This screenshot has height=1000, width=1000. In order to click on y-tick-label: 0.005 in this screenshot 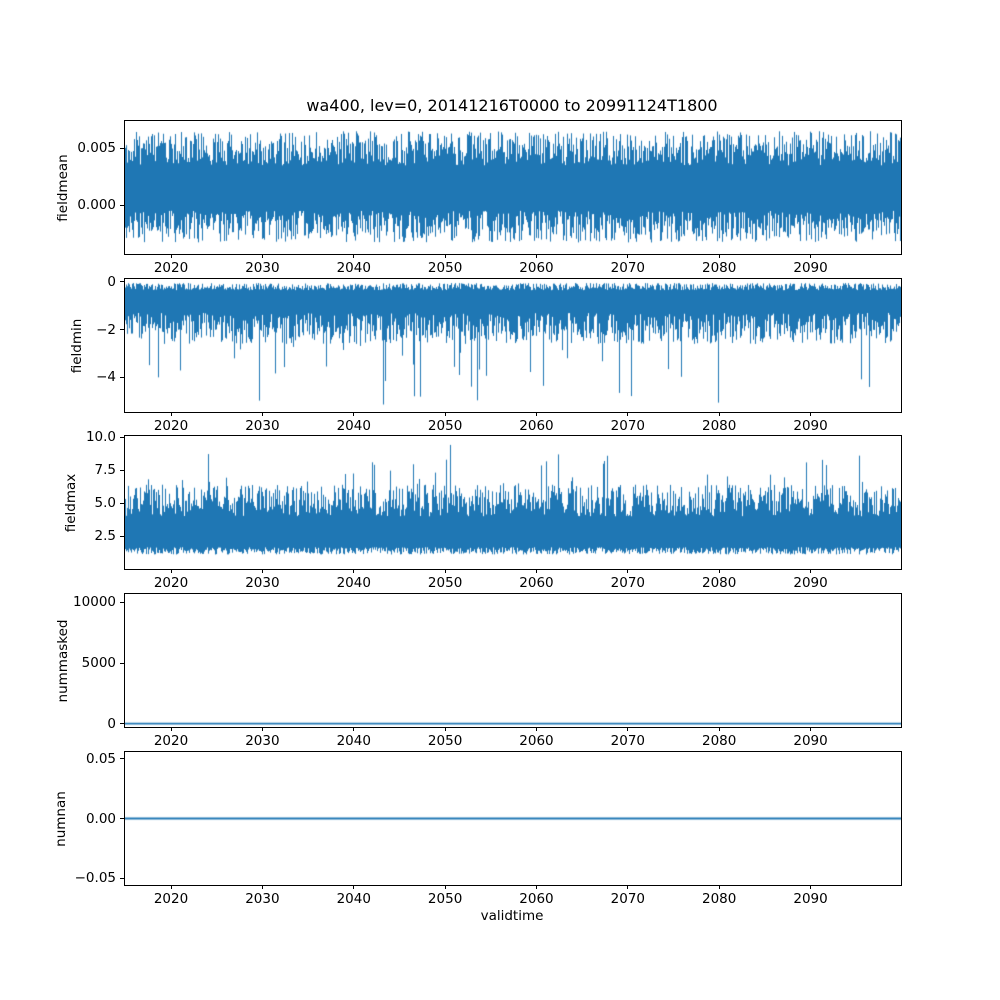, I will do `click(96, 148)`.